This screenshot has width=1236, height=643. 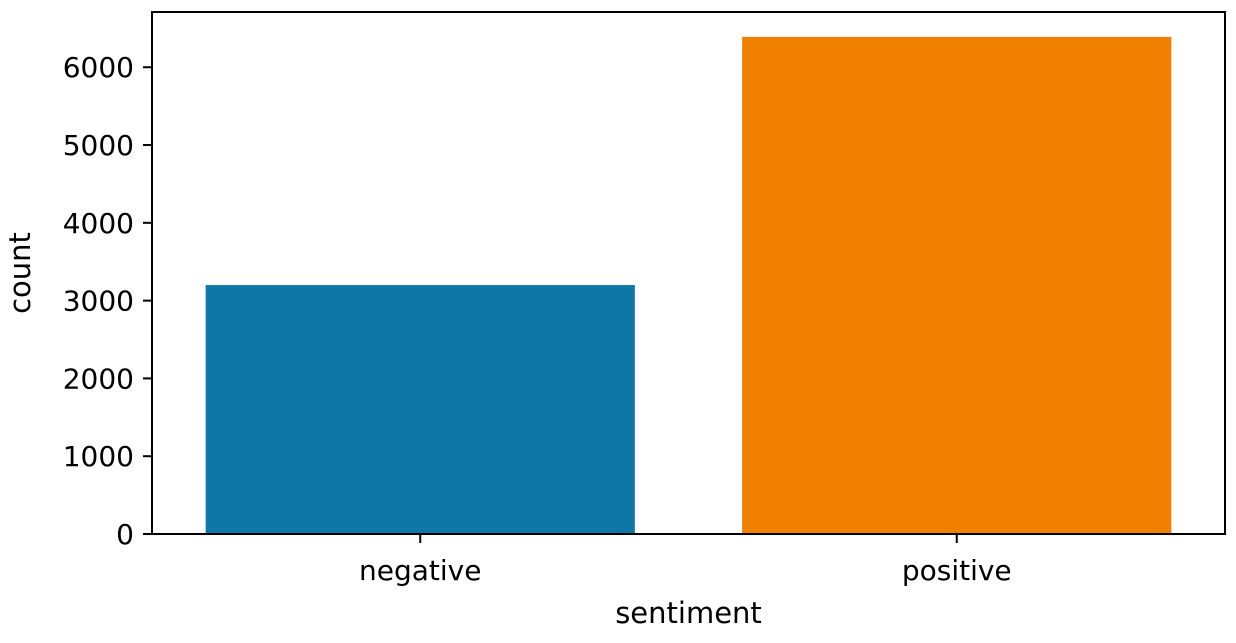 What do you see at coordinates (125, 534) in the screenshot?
I see `y-tick-label: 0` at bounding box center [125, 534].